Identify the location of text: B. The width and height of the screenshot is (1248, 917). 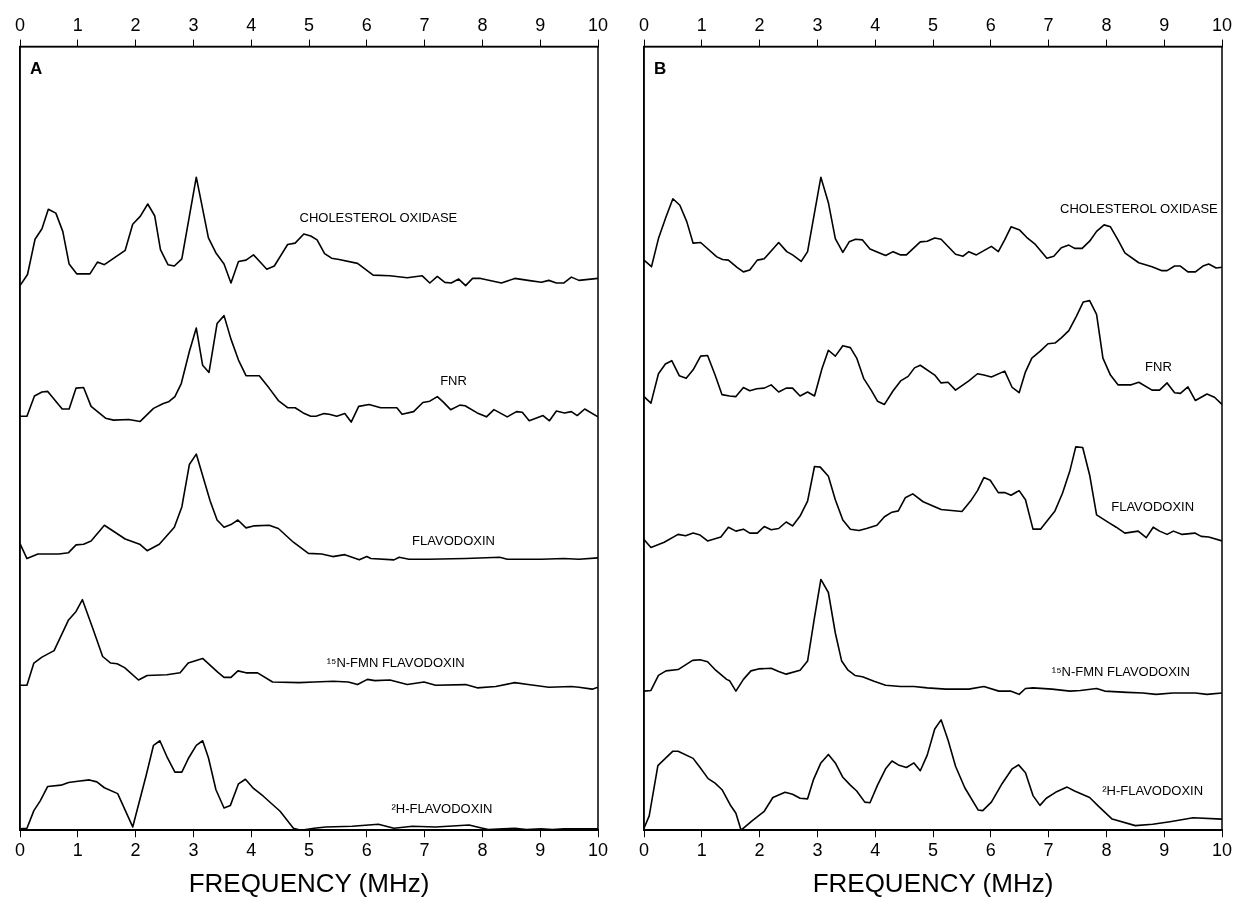
(660, 68).